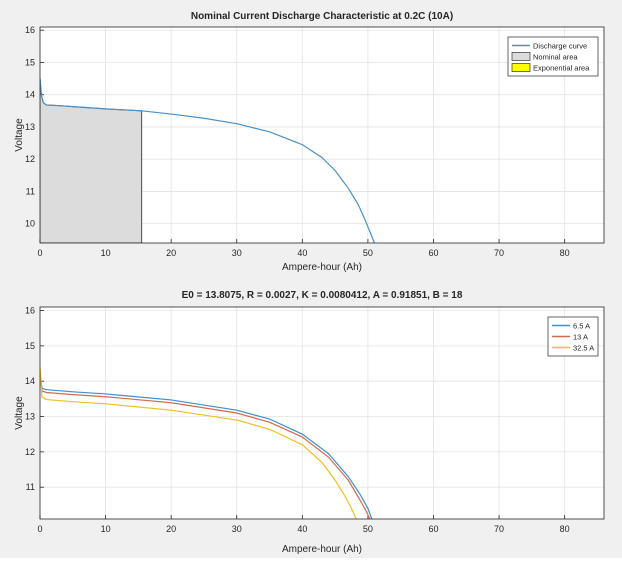 Image resolution: width=622 pixels, height=563 pixels. I want to click on legend-label: Nominal area, so click(555, 57).